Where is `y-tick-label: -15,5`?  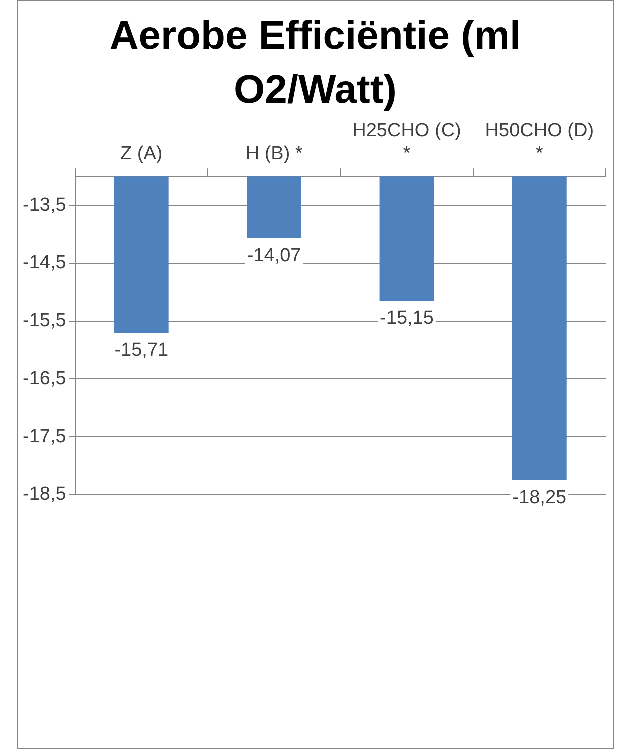
y-tick-label: -15,5 is located at coordinates (44, 321).